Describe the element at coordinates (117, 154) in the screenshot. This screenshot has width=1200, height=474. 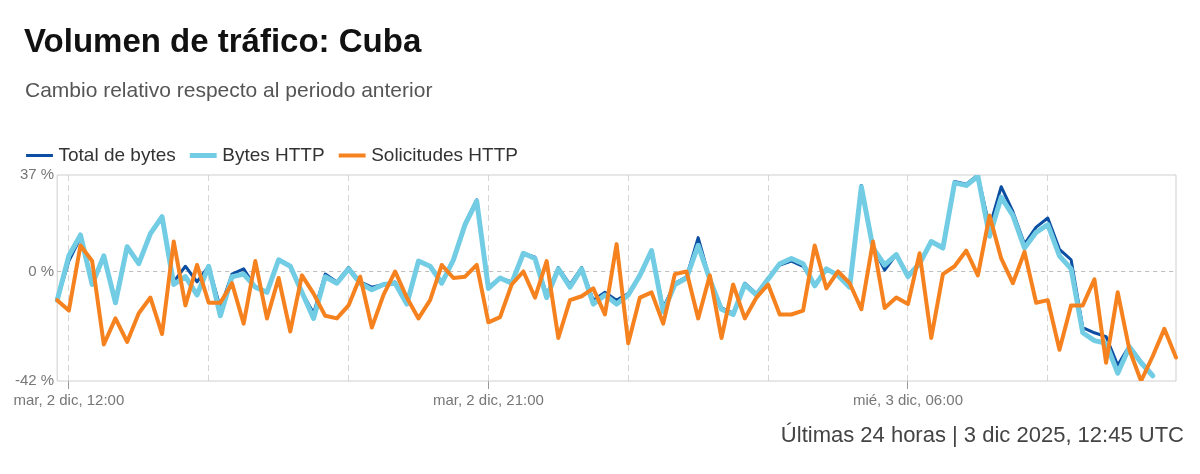
I see `legend-label: Total de bytes` at that location.